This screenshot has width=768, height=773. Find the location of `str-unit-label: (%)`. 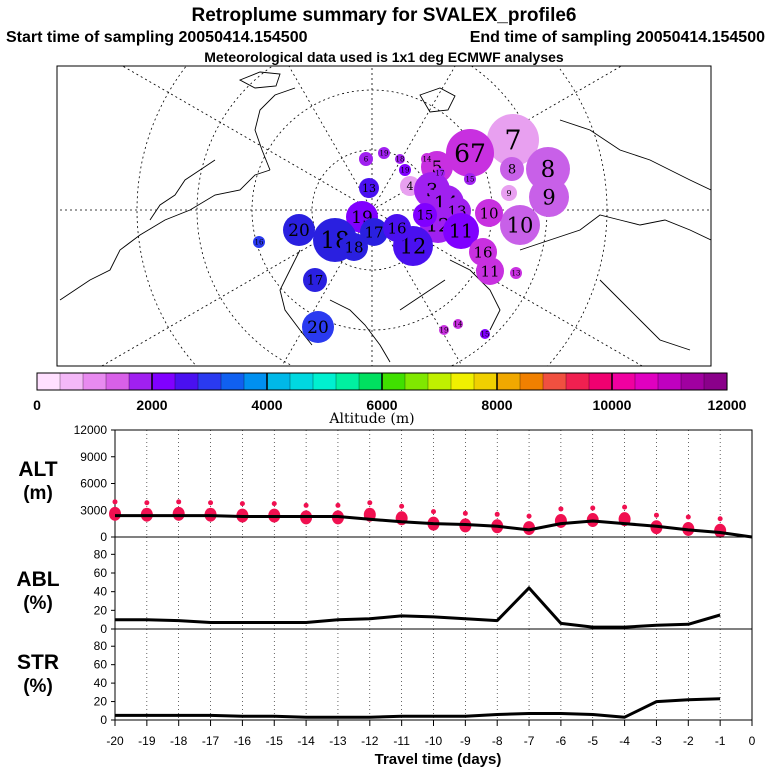

str-unit-label: (%) is located at coordinates (38, 686).